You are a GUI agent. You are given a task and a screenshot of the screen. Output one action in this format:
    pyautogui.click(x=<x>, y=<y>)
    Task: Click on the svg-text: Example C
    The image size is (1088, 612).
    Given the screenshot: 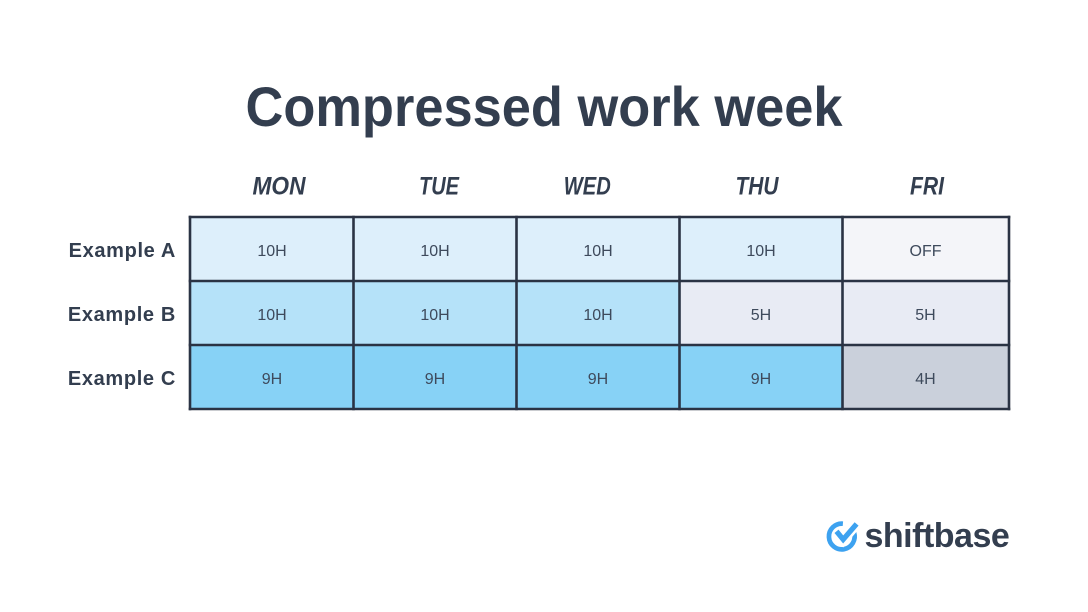 What is the action you would take?
    pyautogui.click(x=122, y=379)
    